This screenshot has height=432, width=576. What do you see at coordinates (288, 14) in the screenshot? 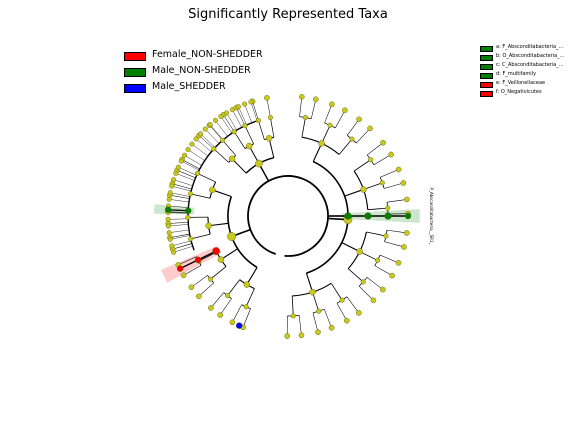
I see `chart-title: Significantly Represented Taxa` at bounding box center [288, 14].